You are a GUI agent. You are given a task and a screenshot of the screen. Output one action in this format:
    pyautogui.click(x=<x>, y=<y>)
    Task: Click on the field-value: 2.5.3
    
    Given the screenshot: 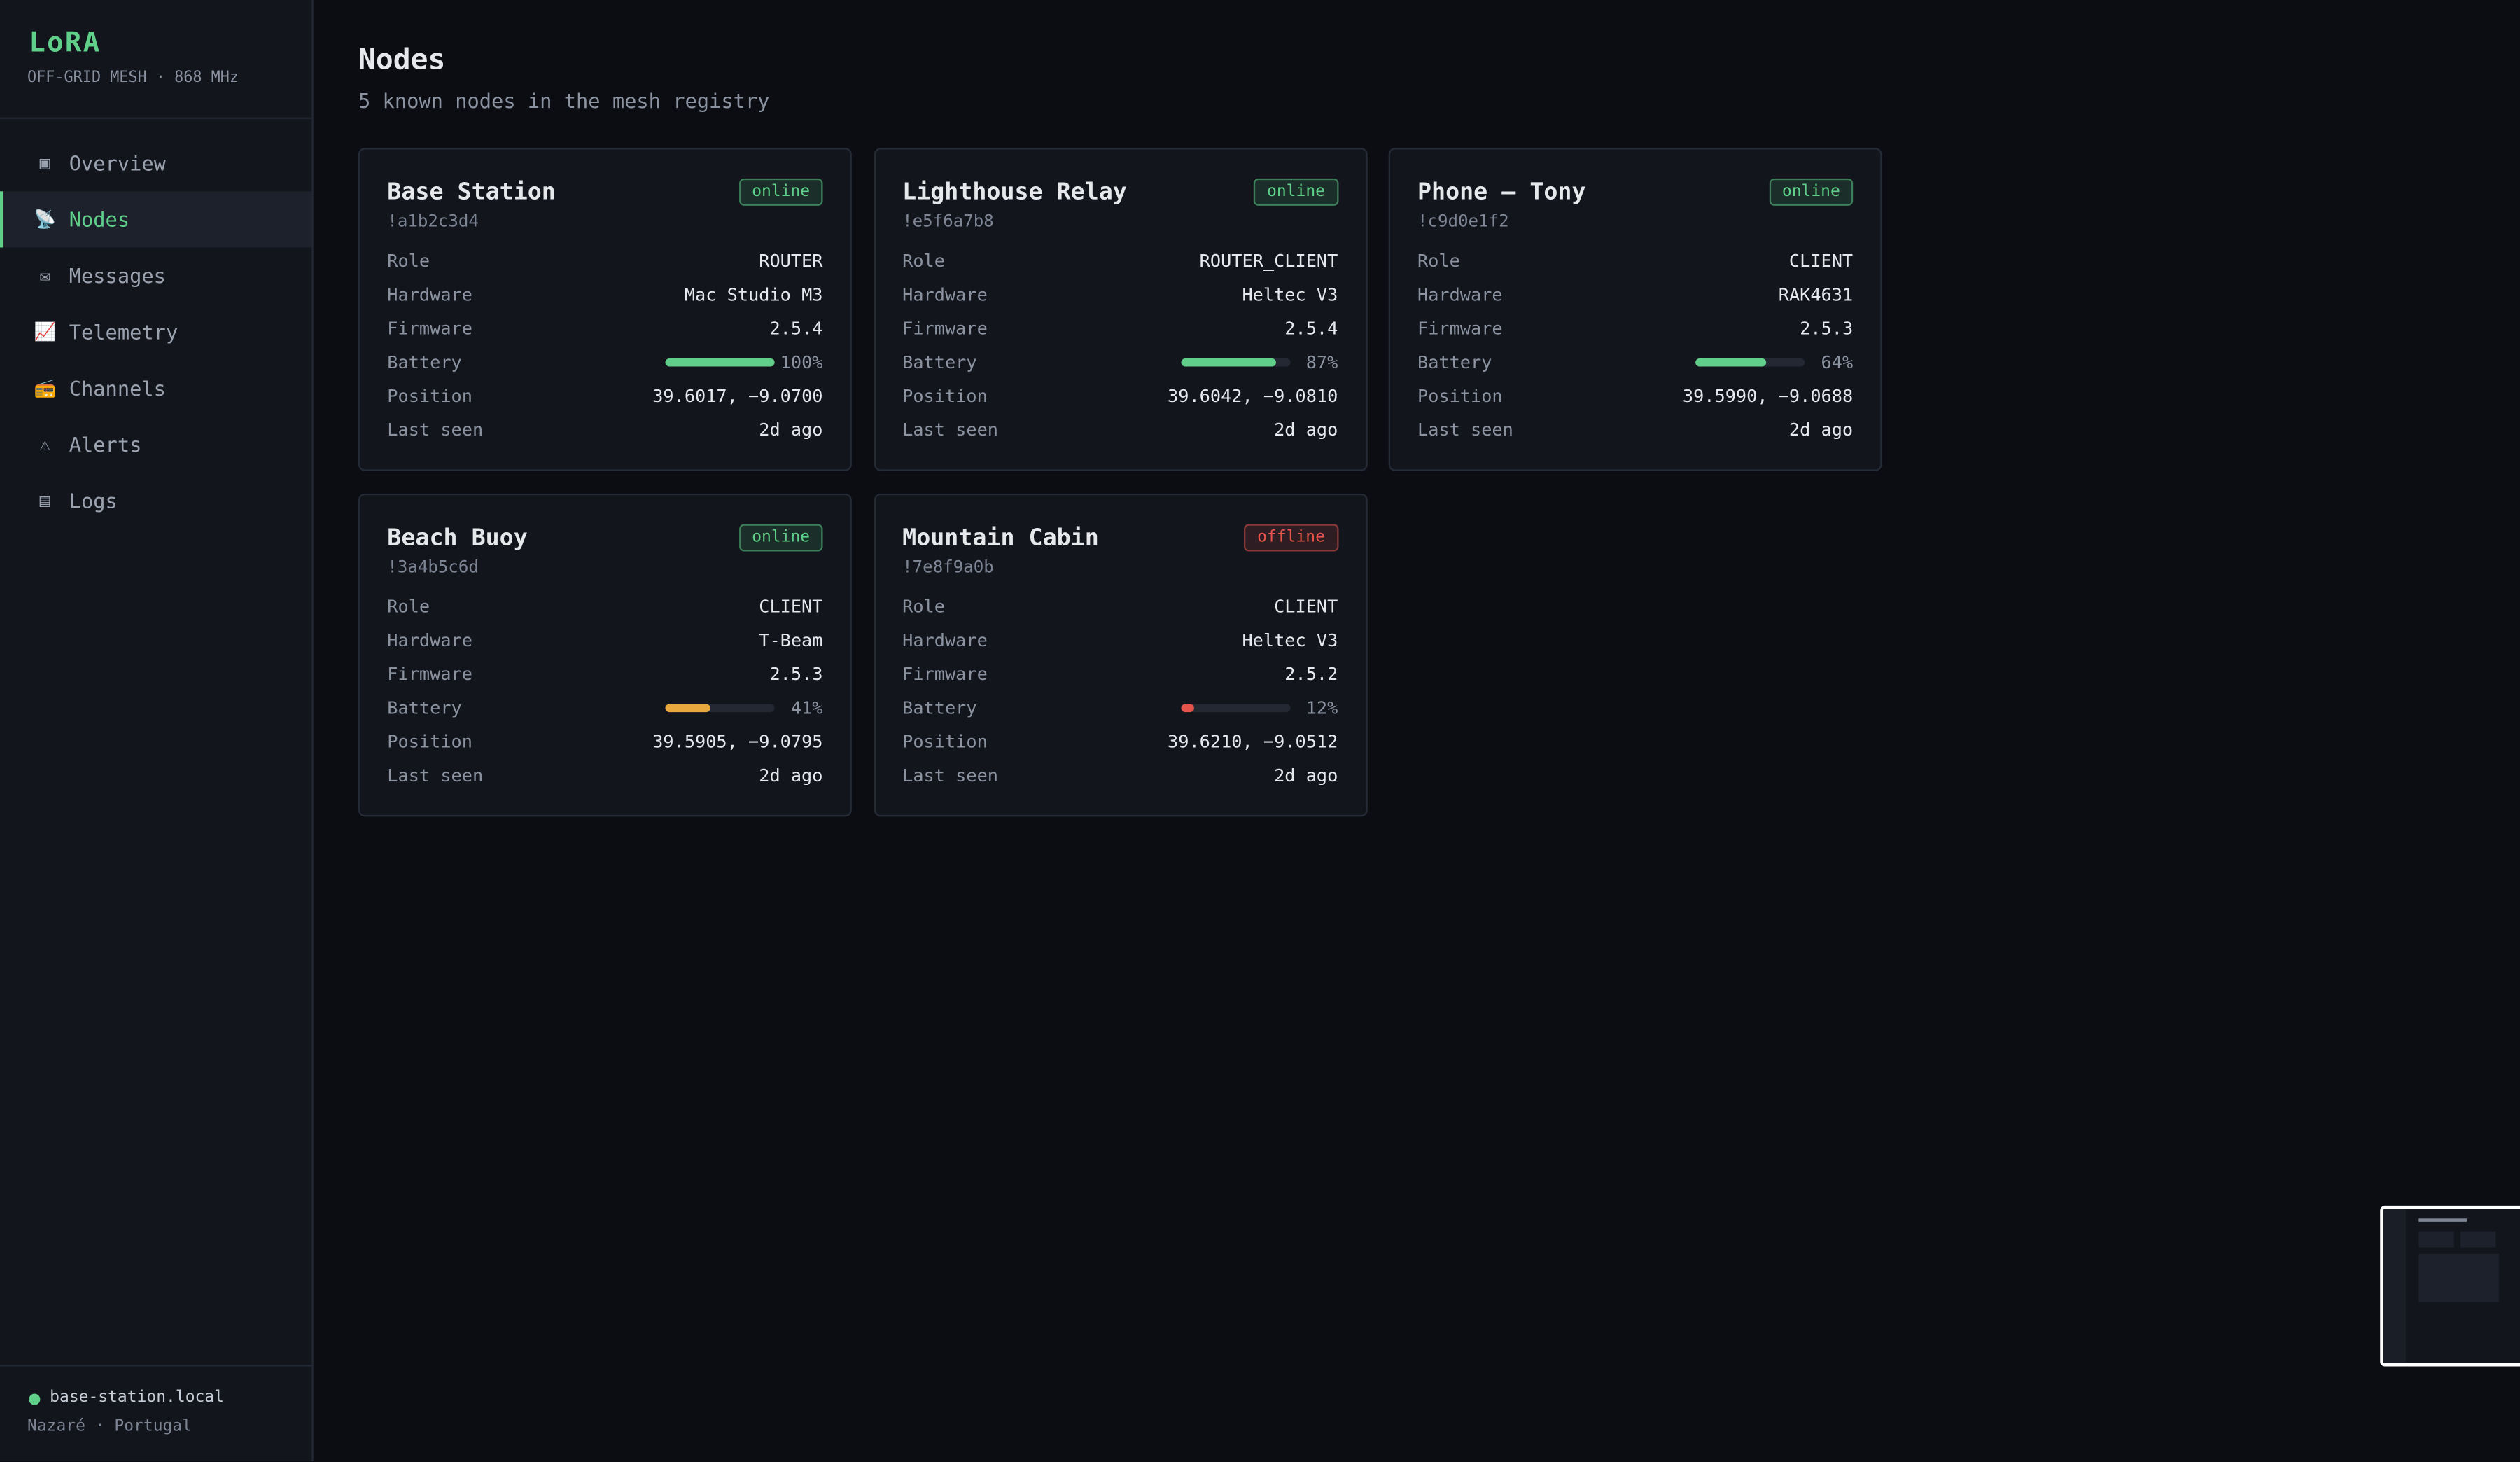 What is the action you would take?
    pyautogui.click(x=796, y=673)
    